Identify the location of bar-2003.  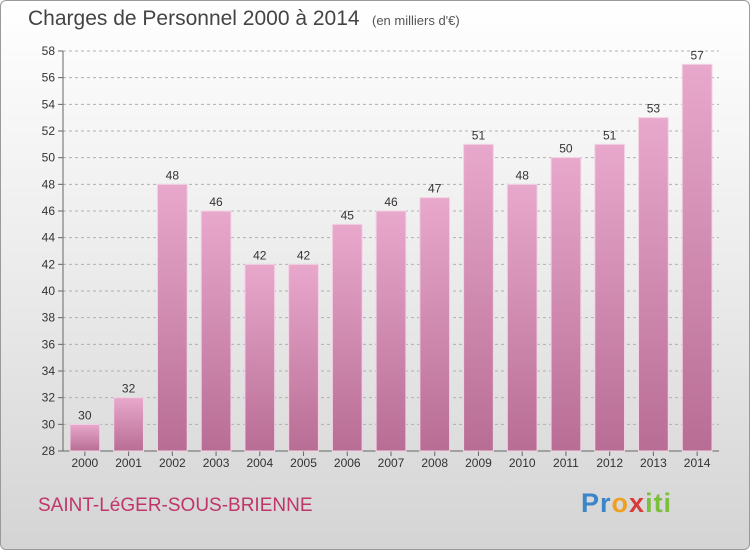
(216, 331).